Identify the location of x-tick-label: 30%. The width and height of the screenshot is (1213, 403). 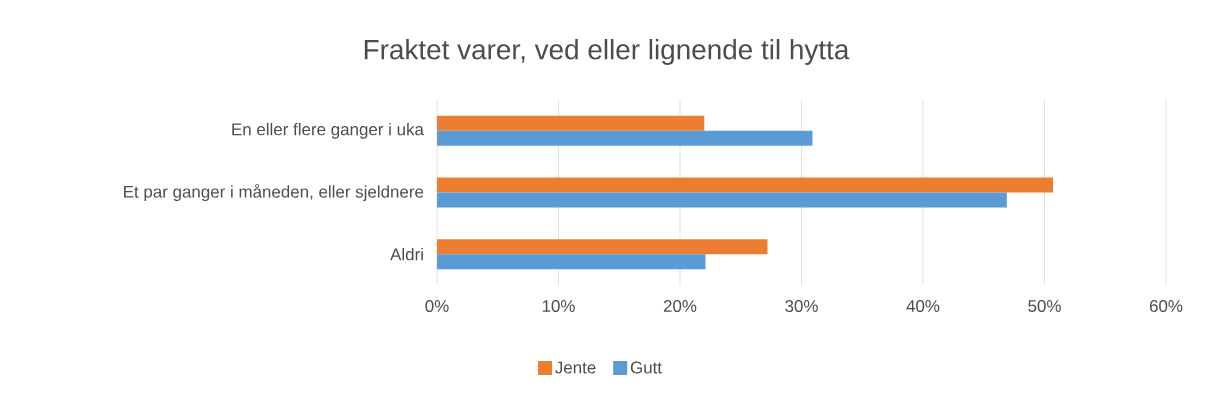
(801, 306).